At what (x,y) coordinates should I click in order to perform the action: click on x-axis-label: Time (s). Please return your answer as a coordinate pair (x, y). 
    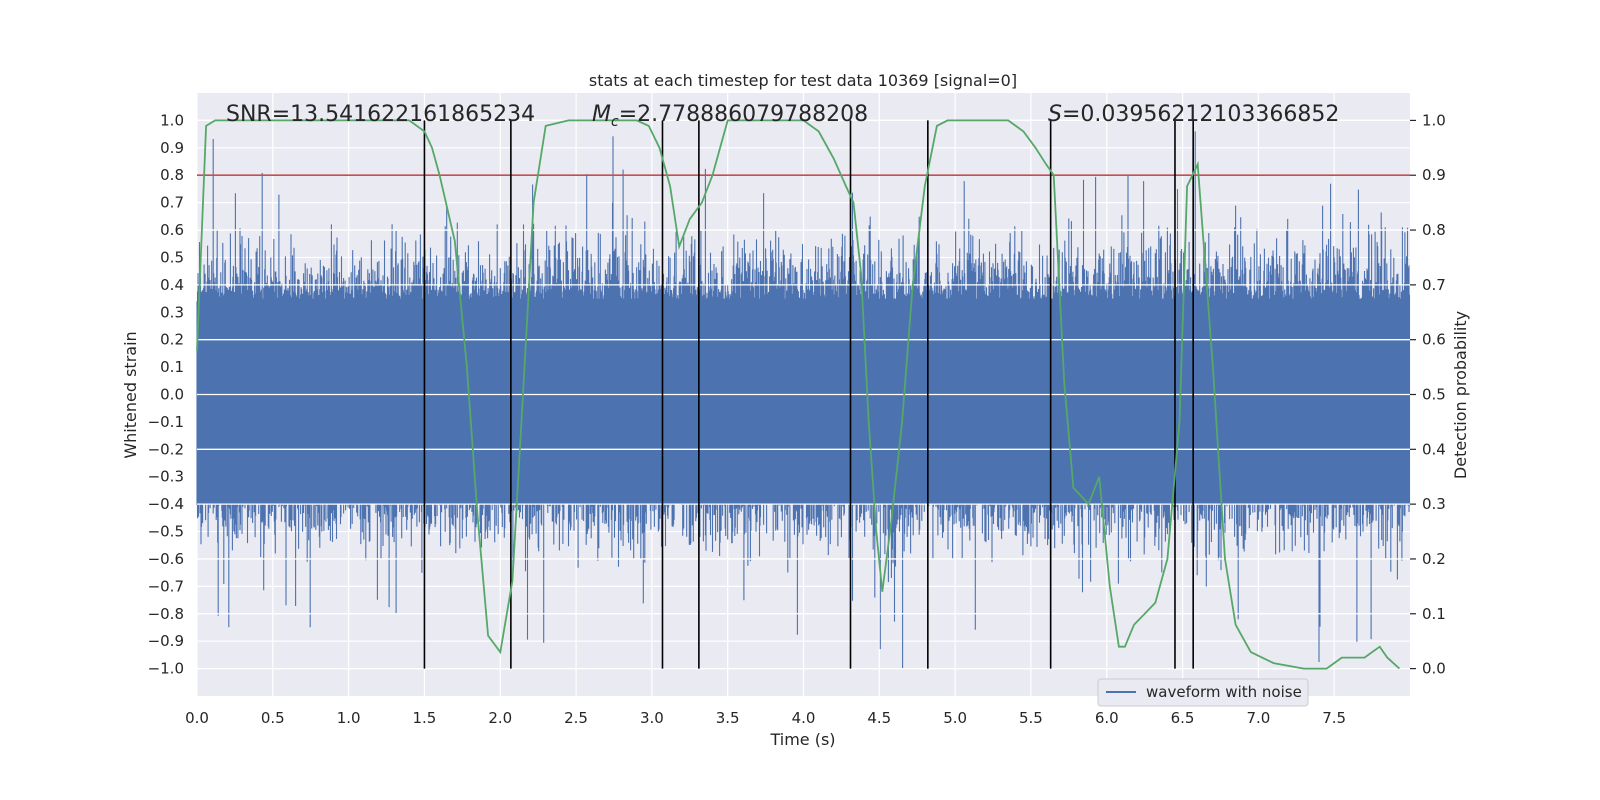
    Looking at the image, I should click on (802, 739).